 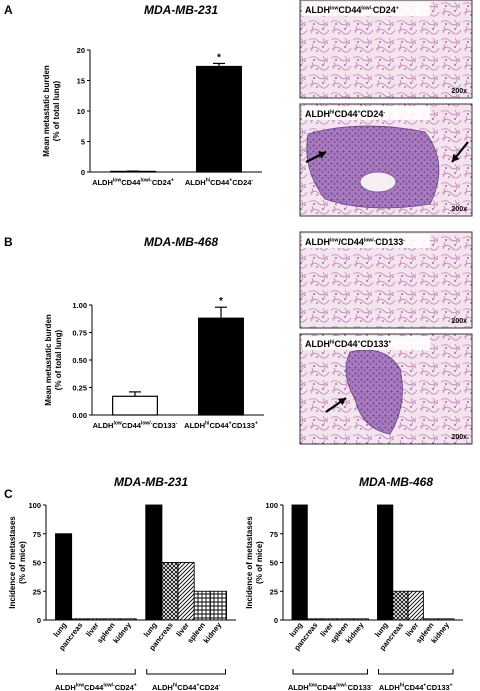 What do you see at coordinates (345, 114) in the screenshot?
I see `micrograph-label-text: ALDHhiCD44+CD24-` at bounding box center [345, 114].